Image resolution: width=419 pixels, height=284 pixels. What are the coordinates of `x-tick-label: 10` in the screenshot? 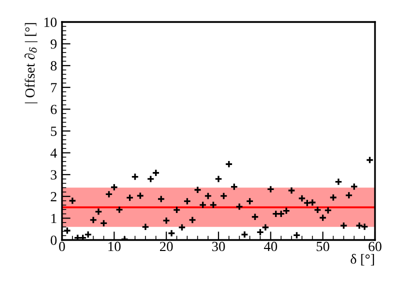 It's located at (114, 247).